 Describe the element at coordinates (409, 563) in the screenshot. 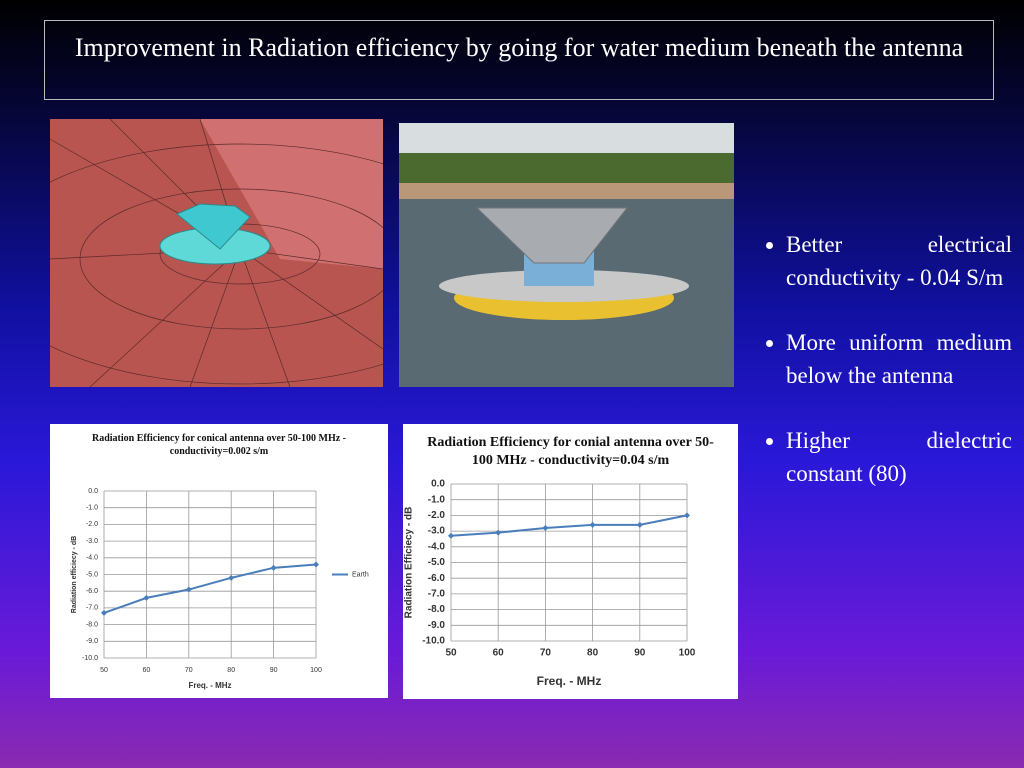

I see `y-axis-label: Radiation Efficiecy - dB` at that location.